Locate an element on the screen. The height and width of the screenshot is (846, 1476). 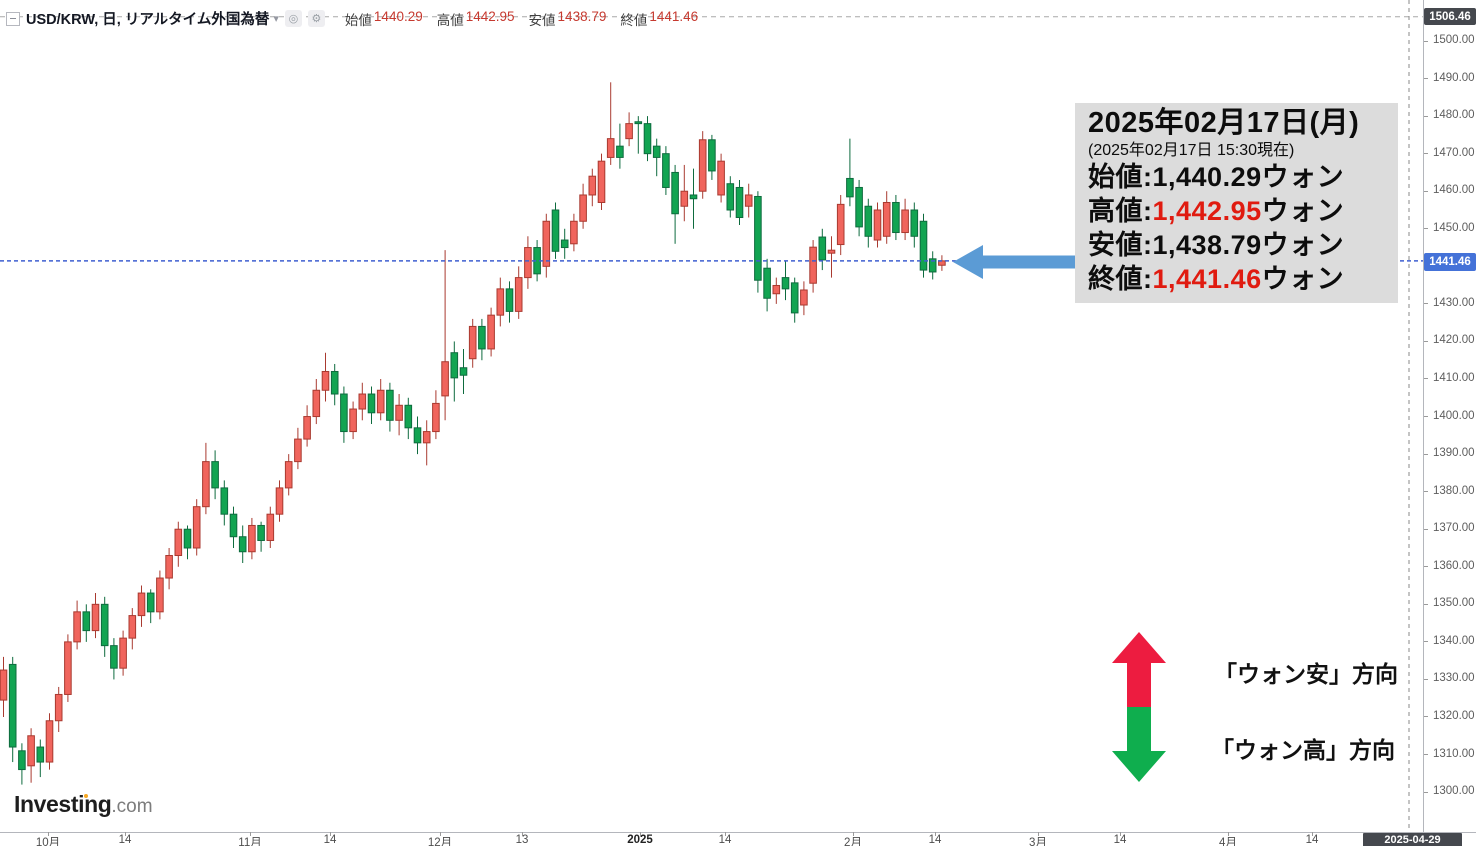
annotation-low-row: 安値:1,438.79ウォン is located at coordinates (1216, 245).